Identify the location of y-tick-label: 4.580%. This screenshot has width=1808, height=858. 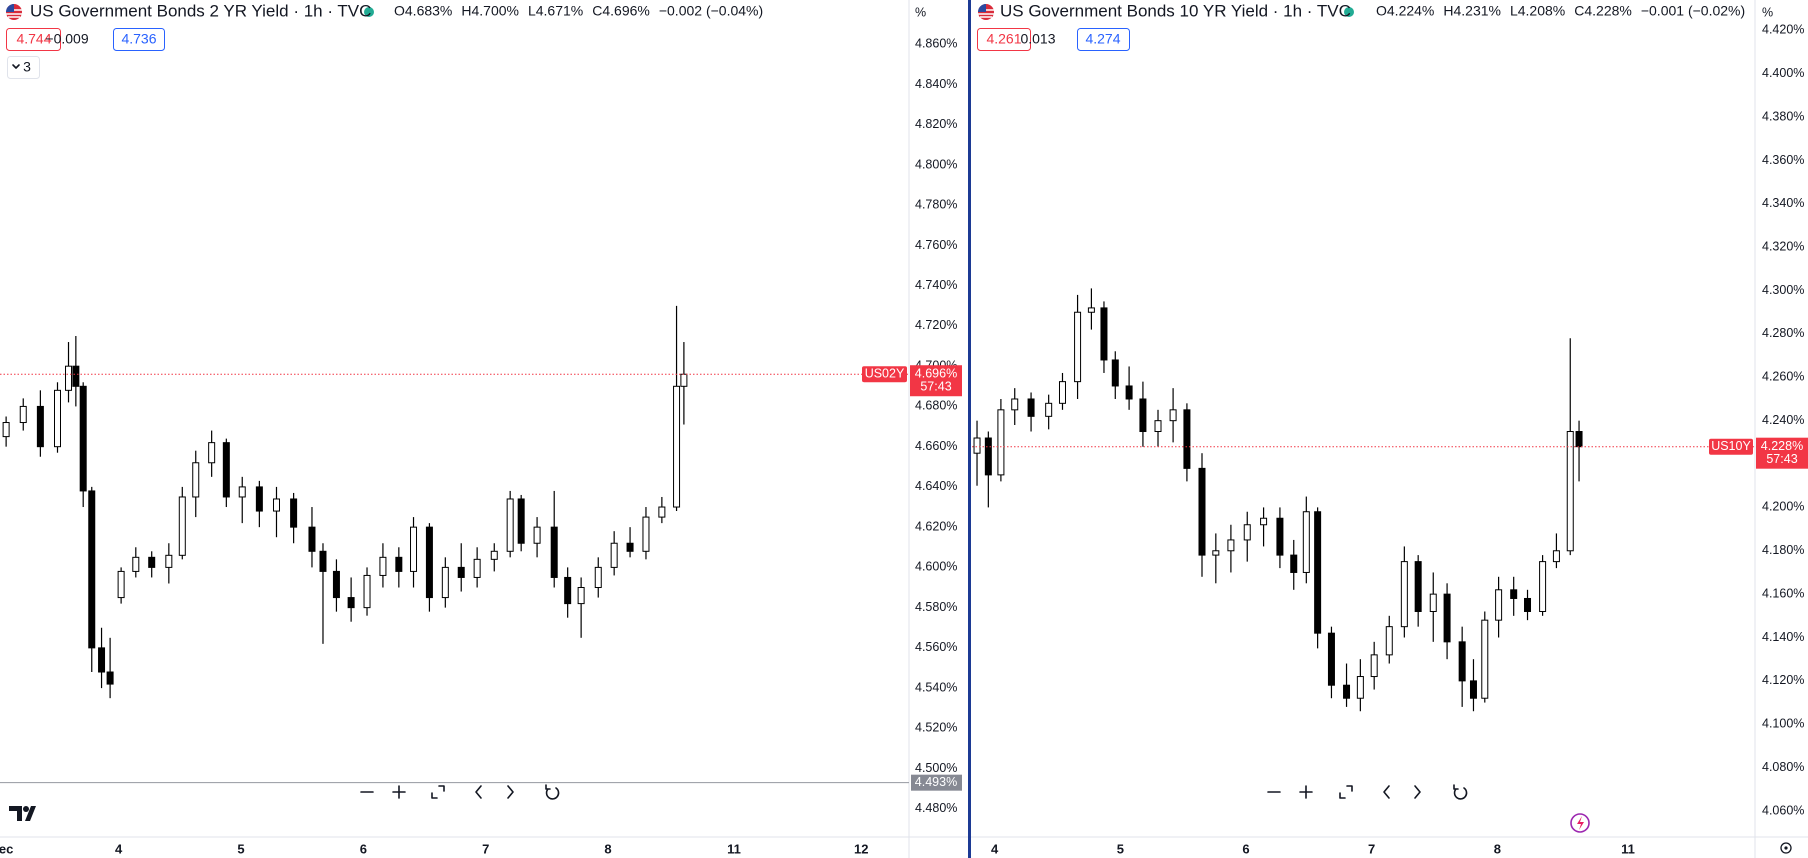
(936, 607).